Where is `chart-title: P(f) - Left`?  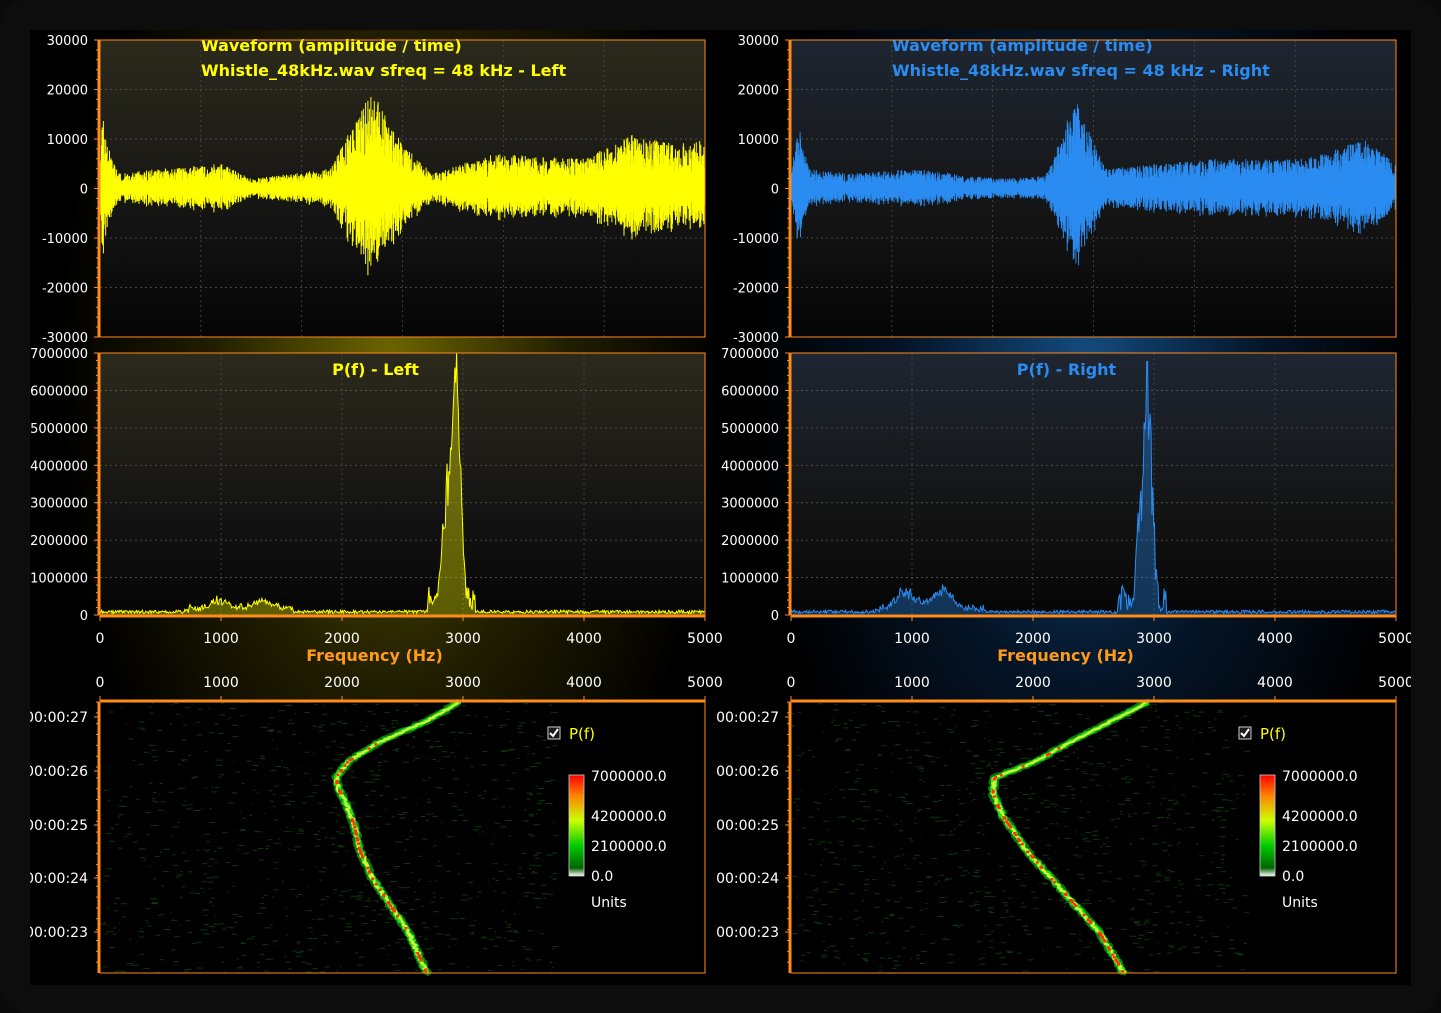
chart-title: P(f) - Left is located at coordinates (375, 369).